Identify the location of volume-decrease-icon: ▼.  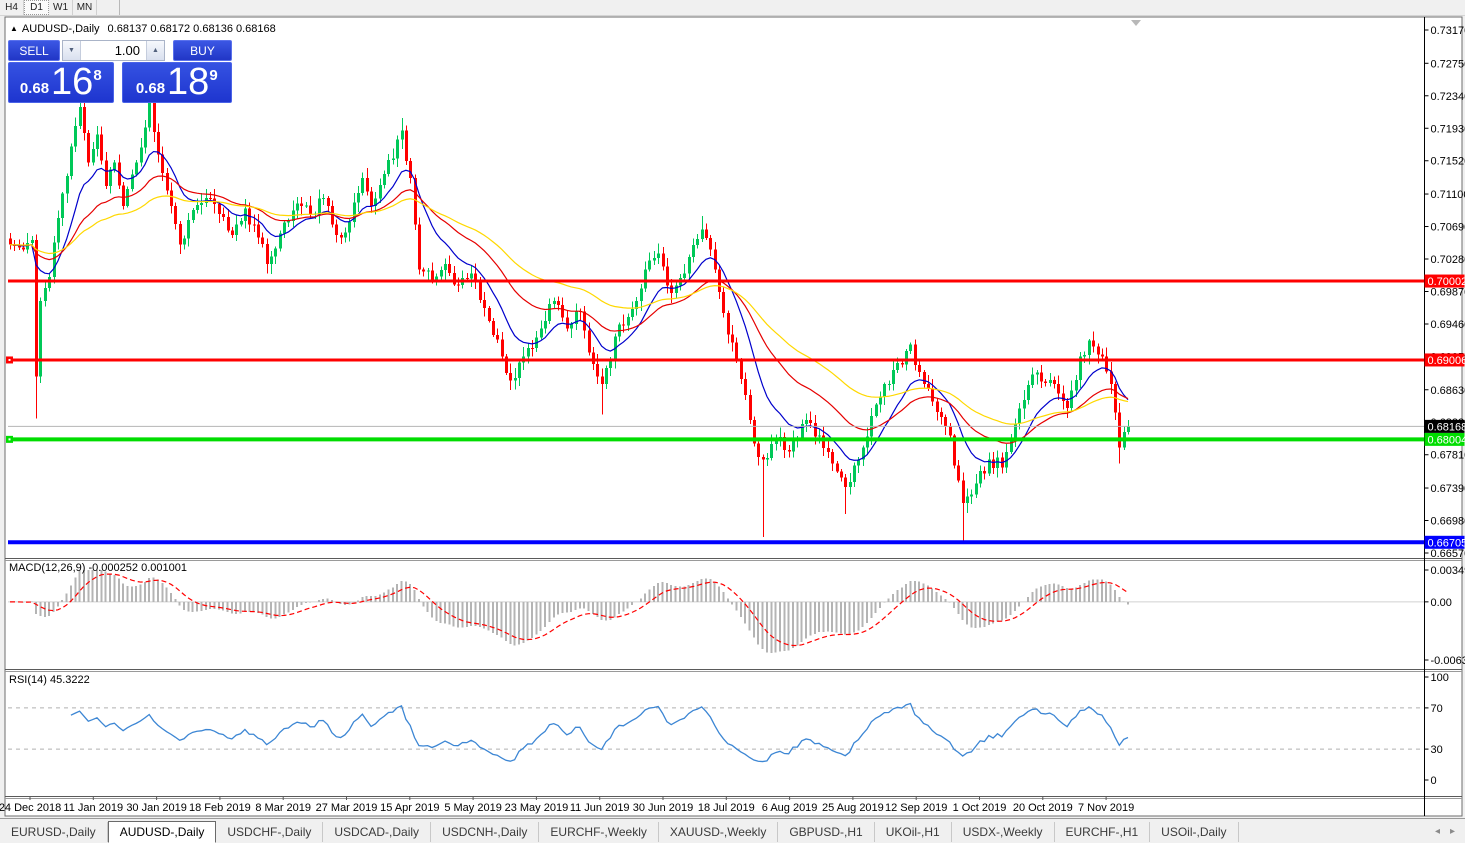
(72, 50).